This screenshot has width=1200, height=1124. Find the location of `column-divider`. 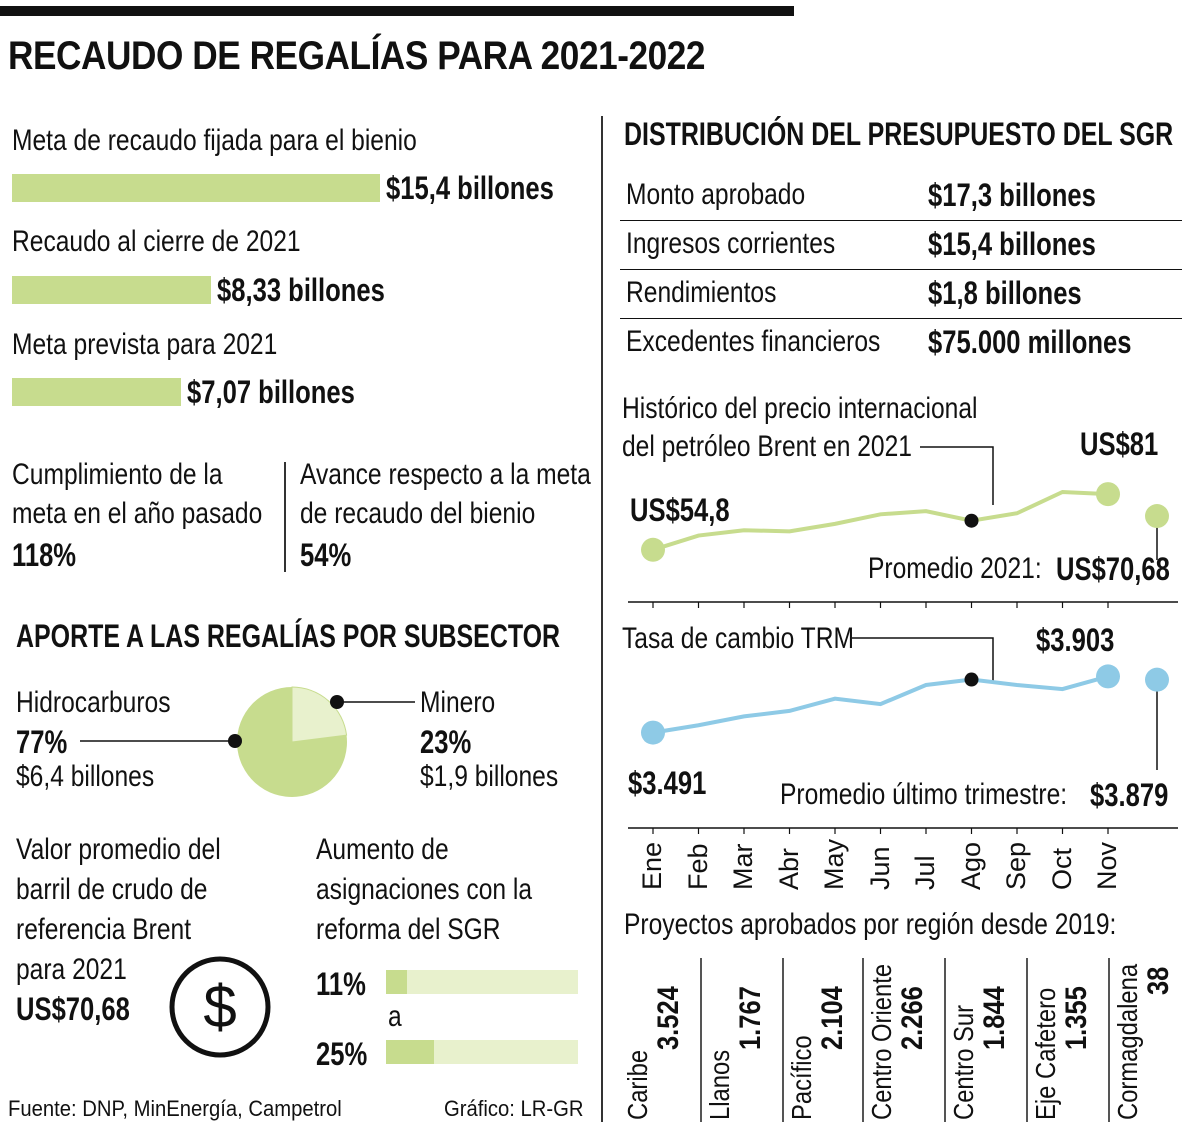

column-divider is located at coordinates (602, 619).